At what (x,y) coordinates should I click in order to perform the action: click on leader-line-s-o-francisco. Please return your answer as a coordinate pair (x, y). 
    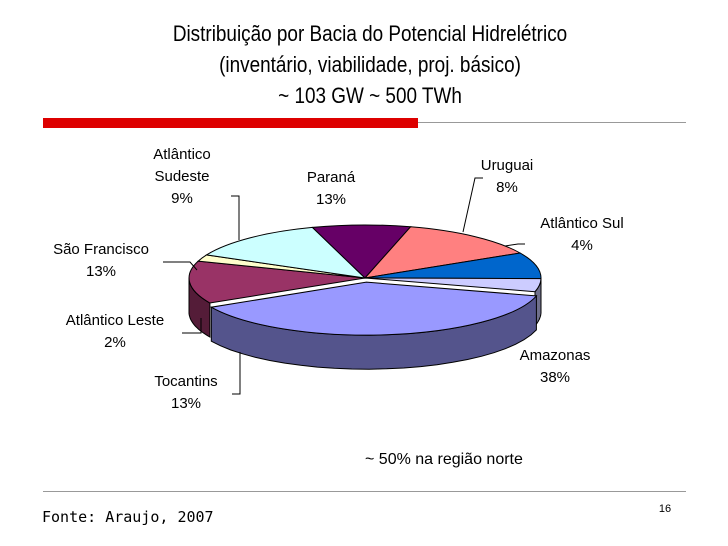
    Looking at the image, I should click on (180, 266).